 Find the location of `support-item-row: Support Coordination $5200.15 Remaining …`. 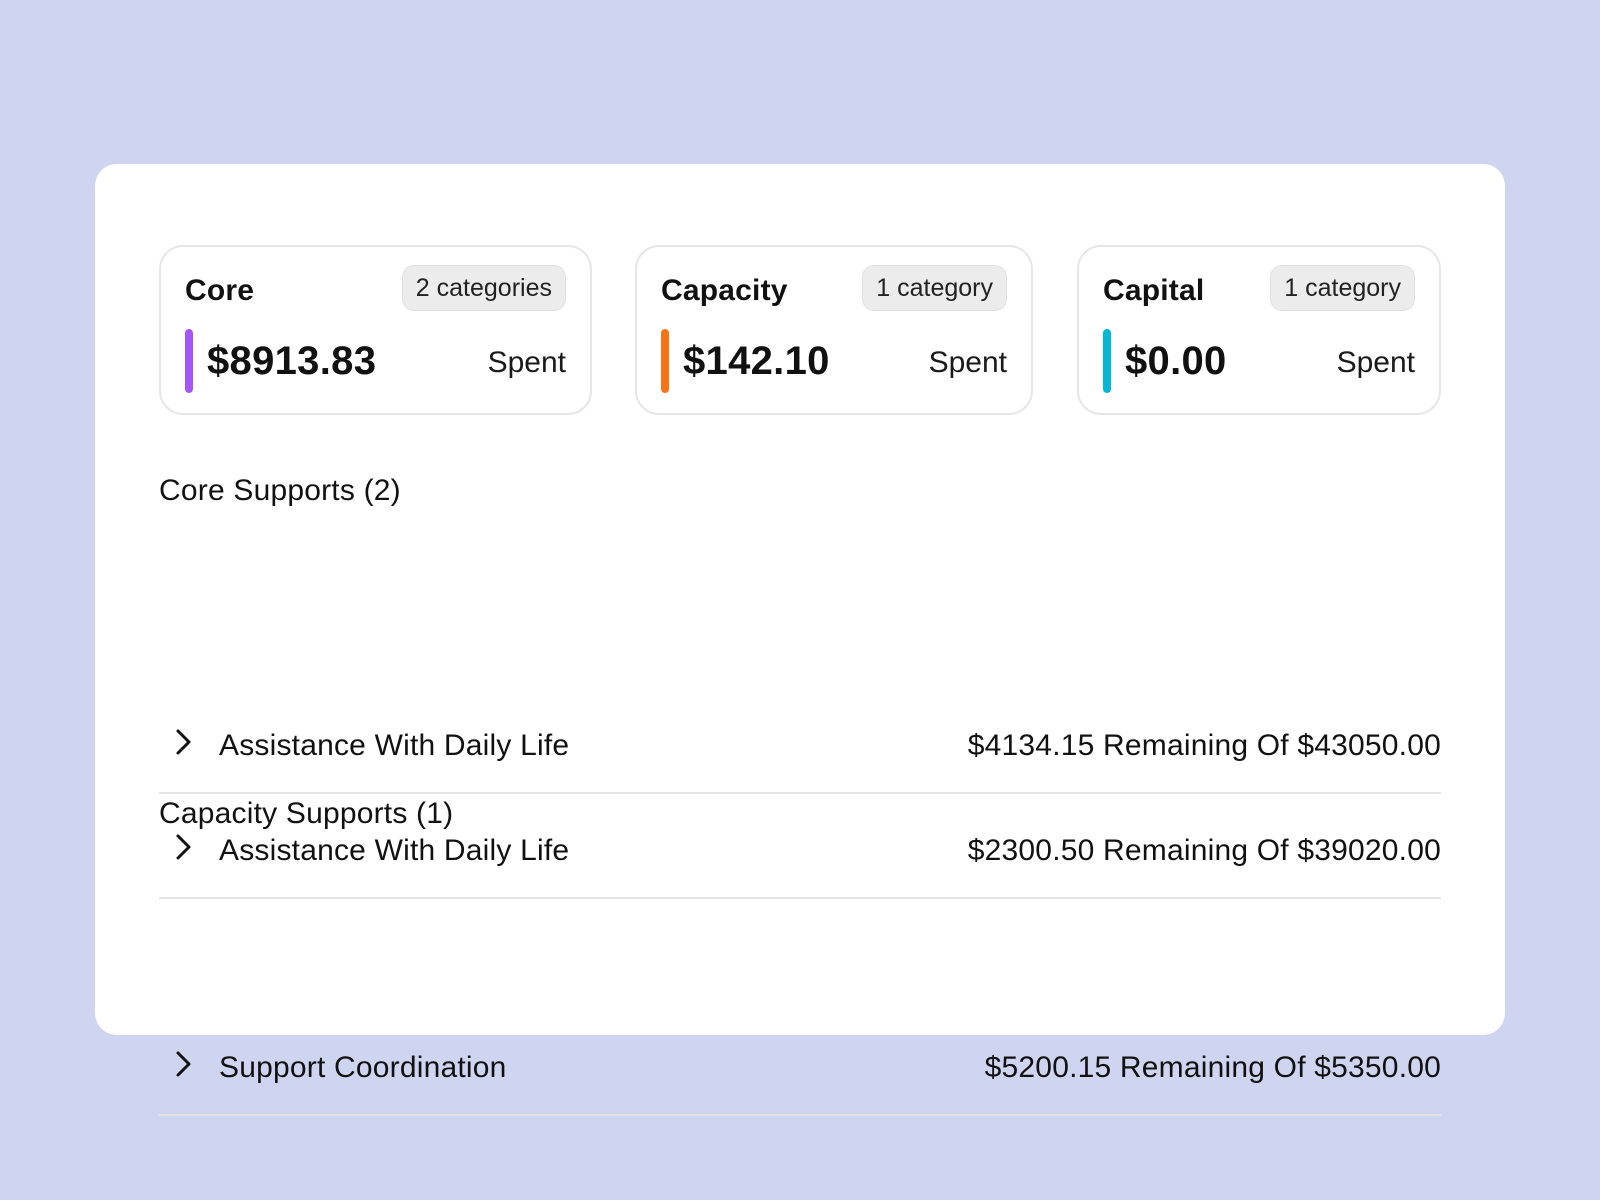

support-item-row: Support Coordination $5200.15 Remaining … is located at coordinates (800, 1071).